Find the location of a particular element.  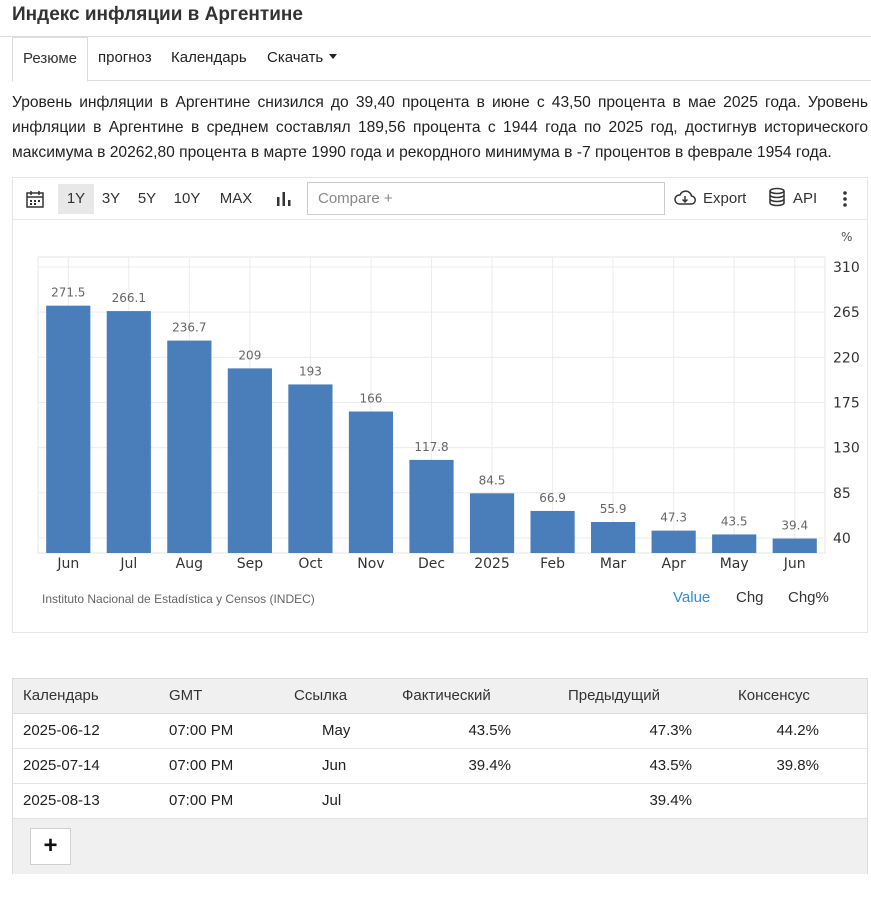

x-tick-label: Sep is located at coordinates (250, 564).